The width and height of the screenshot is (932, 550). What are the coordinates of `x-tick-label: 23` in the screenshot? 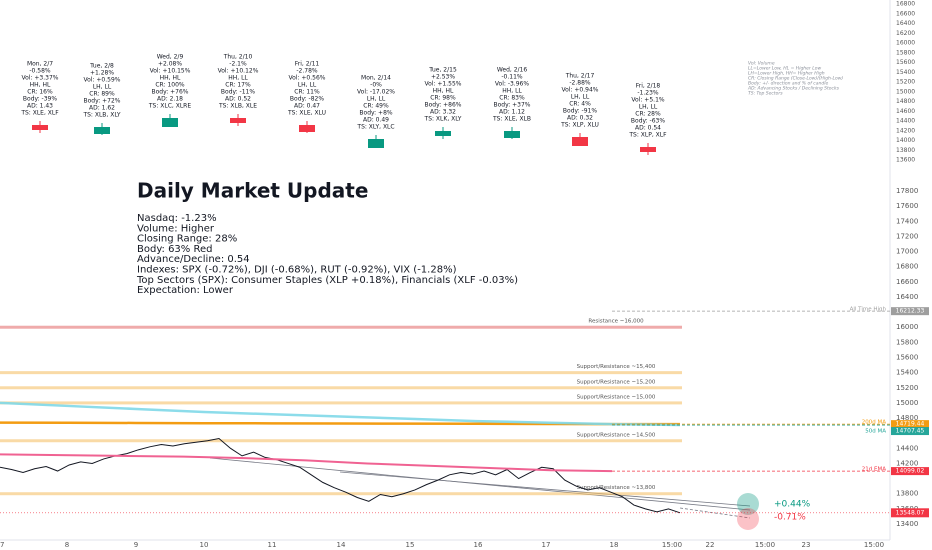 It's located at (806, 545).